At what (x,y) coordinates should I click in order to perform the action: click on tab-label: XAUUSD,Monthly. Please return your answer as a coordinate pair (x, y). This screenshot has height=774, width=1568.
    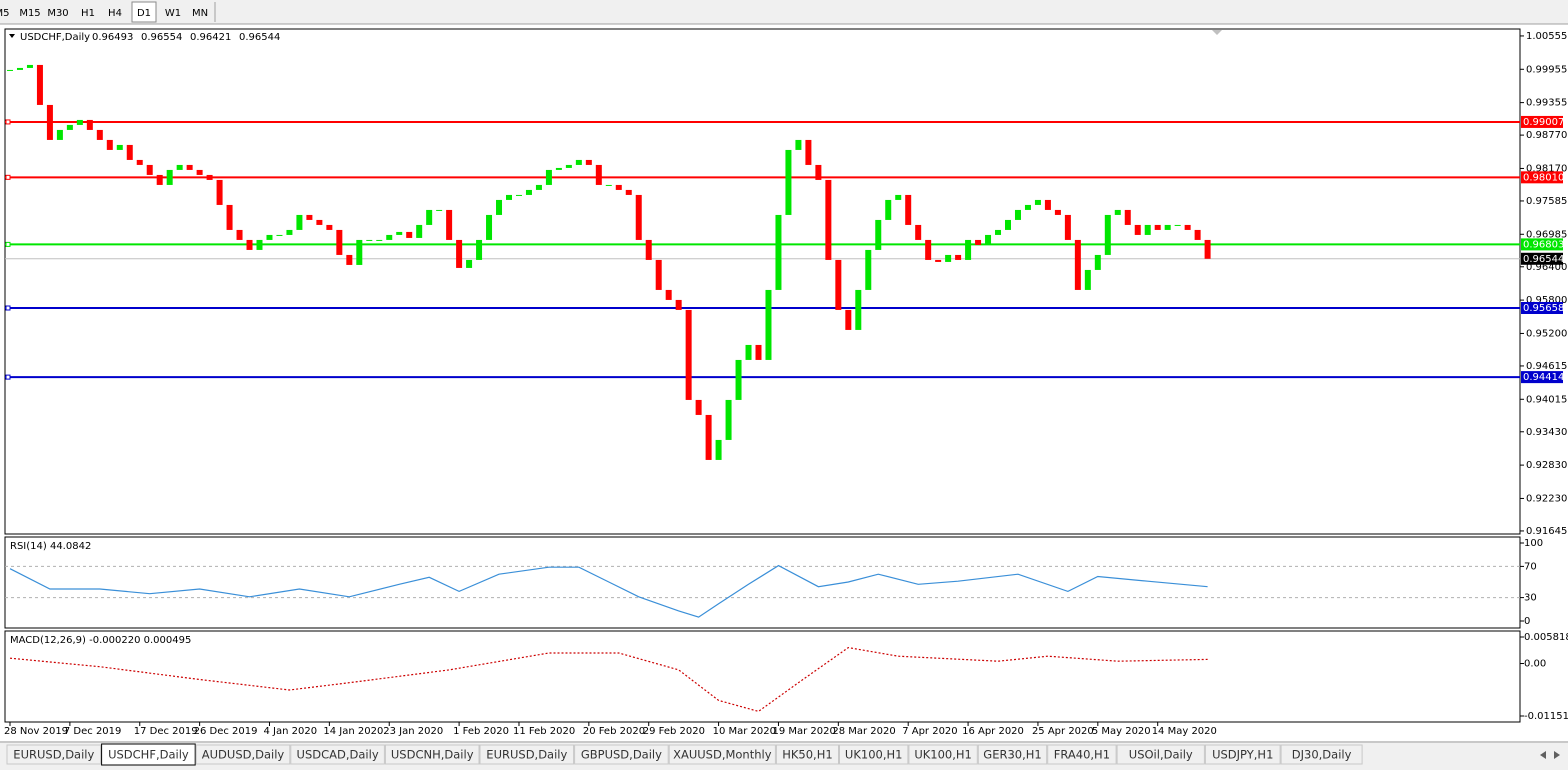
    Looking at the image, I should click on (722, 755).